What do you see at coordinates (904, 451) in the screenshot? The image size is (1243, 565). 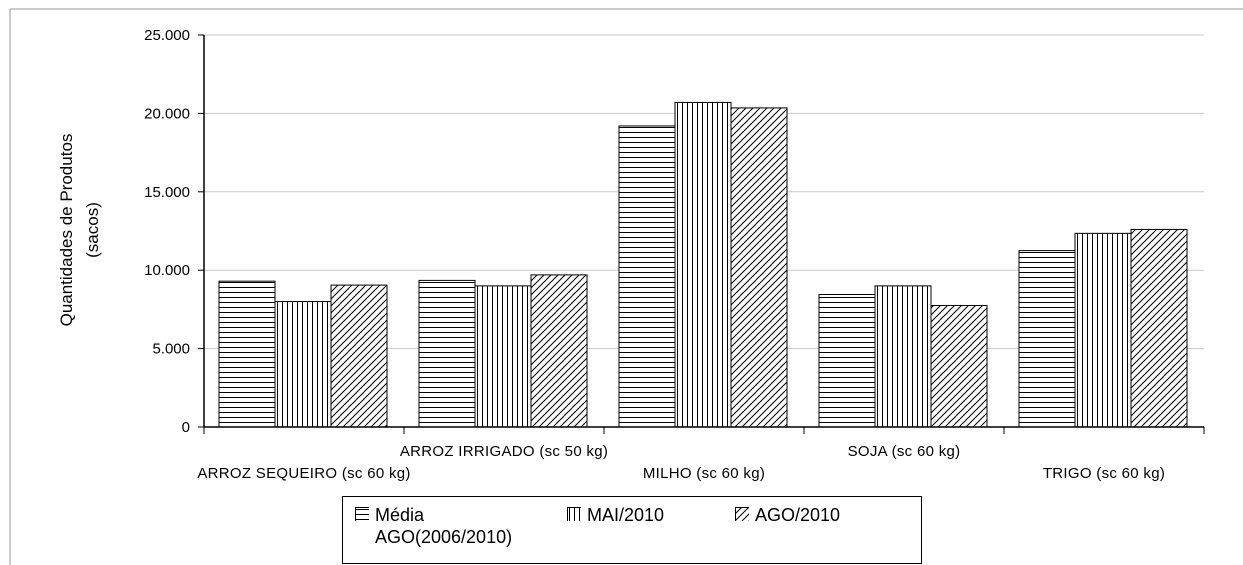 I see `x-category-label: SOJA (sc 60 kg)` at bounding box center [904, 451].